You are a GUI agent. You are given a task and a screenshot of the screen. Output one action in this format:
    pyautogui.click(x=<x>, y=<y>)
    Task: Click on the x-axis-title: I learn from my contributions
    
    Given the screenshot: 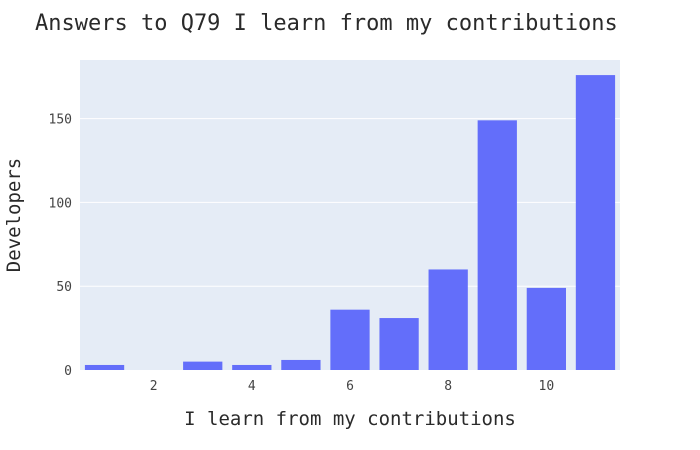 What is the action you would take?
    pyautogui.click(x=350, y=419)
    